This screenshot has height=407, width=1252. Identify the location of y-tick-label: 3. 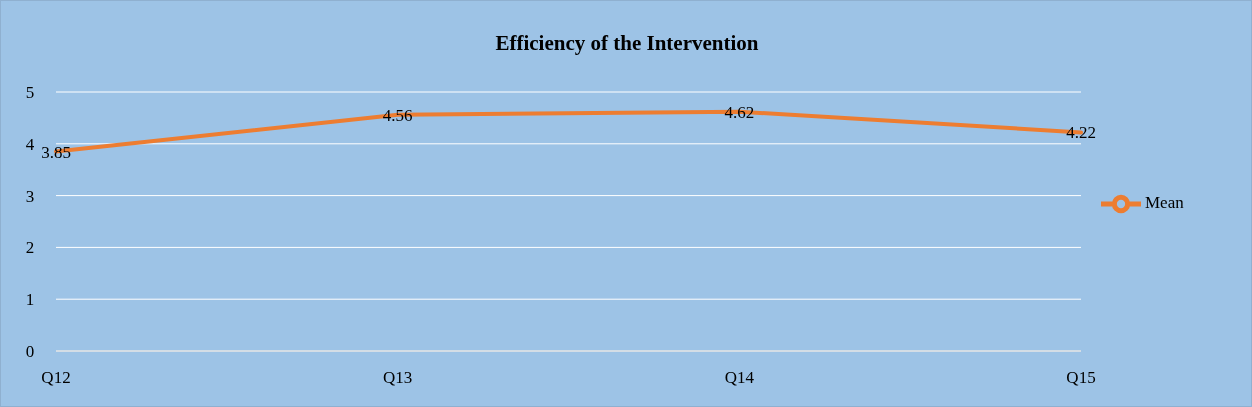
(30, 196).